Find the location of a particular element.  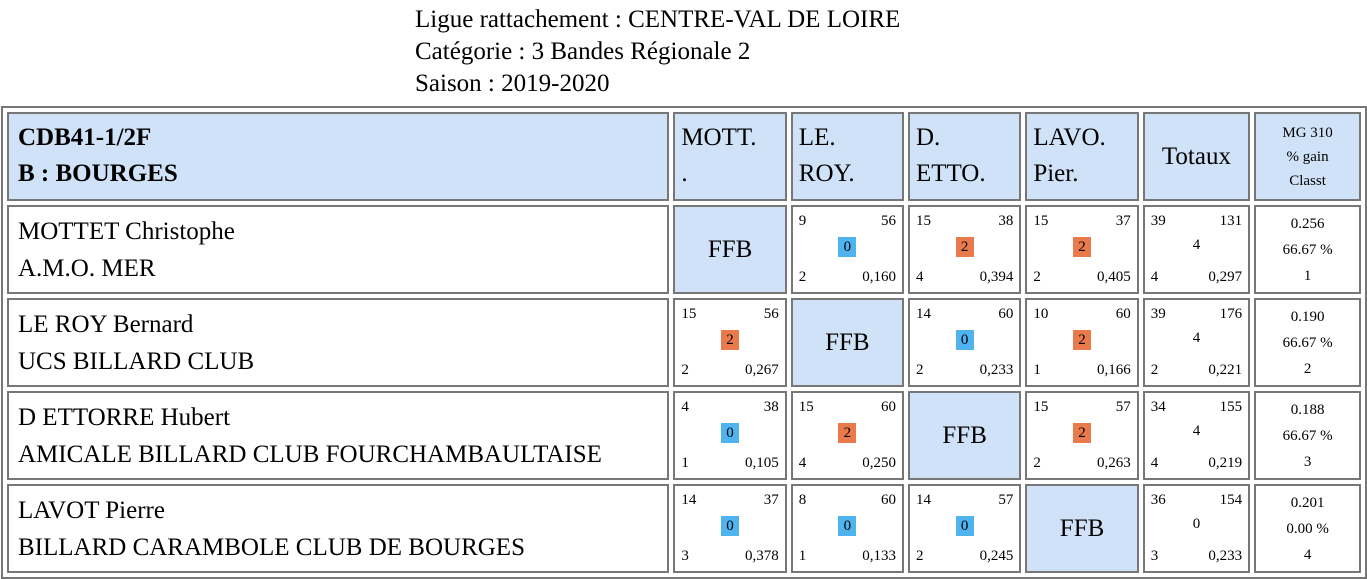

match-cell: 14 60 0 2 0,233 is located at coordinates (964, 342).